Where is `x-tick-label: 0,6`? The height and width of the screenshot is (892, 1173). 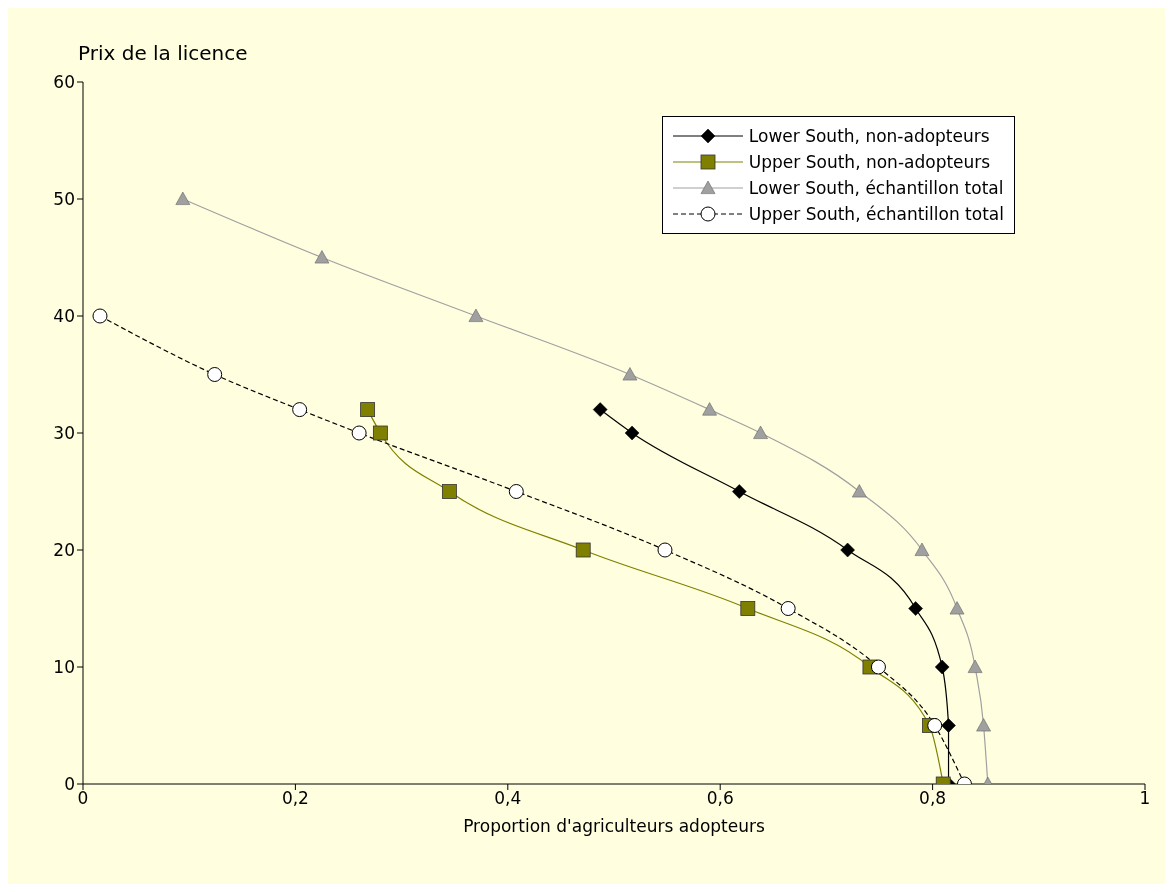
x-tick-label: 0,6 is located at coordinates (720, 798).